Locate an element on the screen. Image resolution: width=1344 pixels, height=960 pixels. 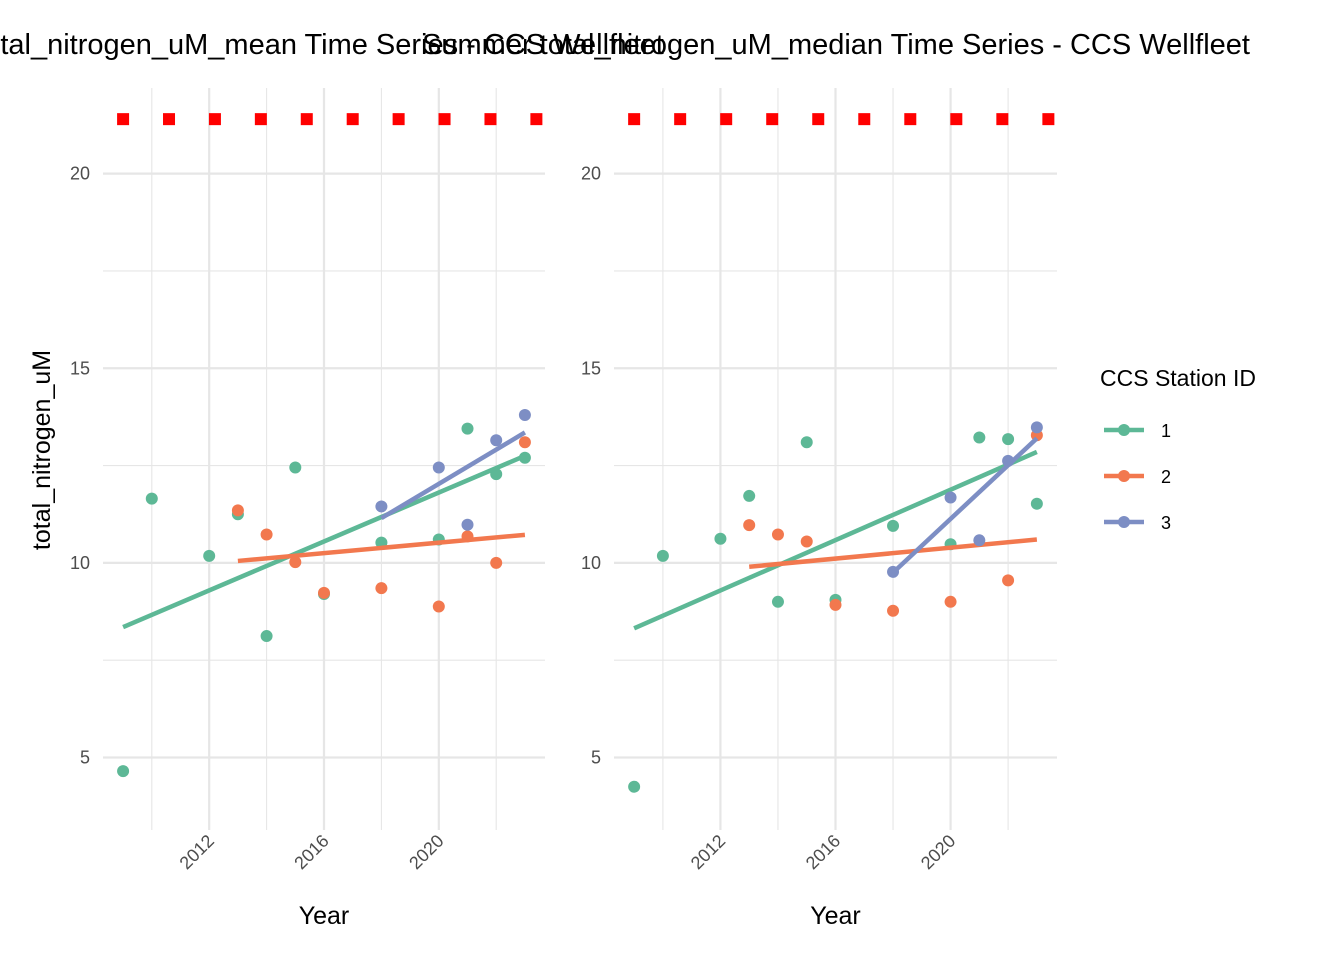
legend-title: CCS Station ID is located at coordinates (1178, 378).